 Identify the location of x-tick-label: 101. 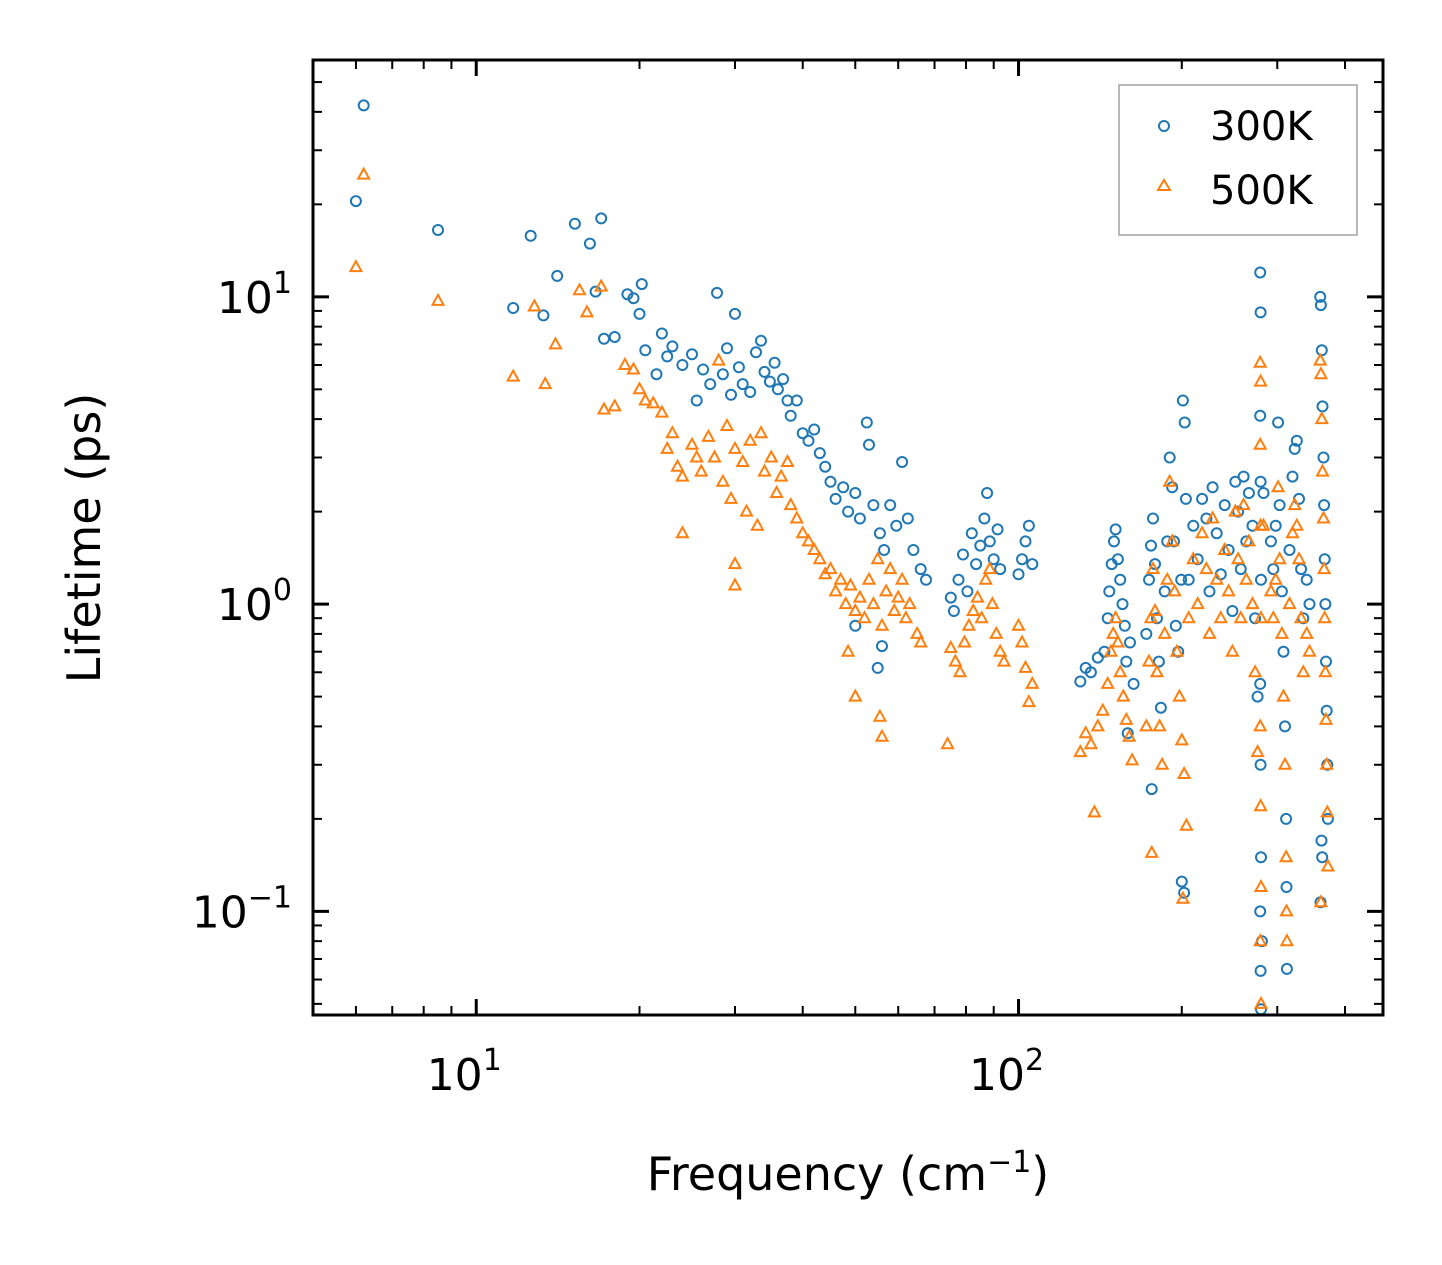
(464, 1072).